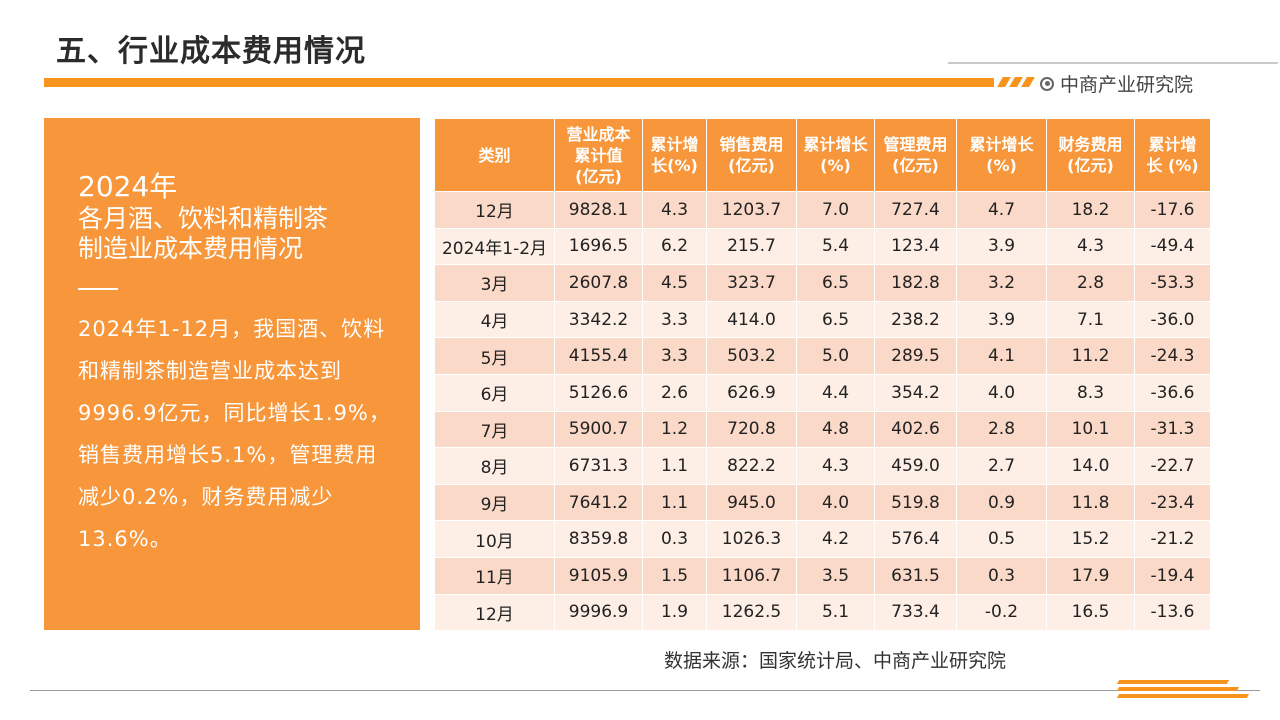  I want to click on title-underline-bar, so click(519, 82).